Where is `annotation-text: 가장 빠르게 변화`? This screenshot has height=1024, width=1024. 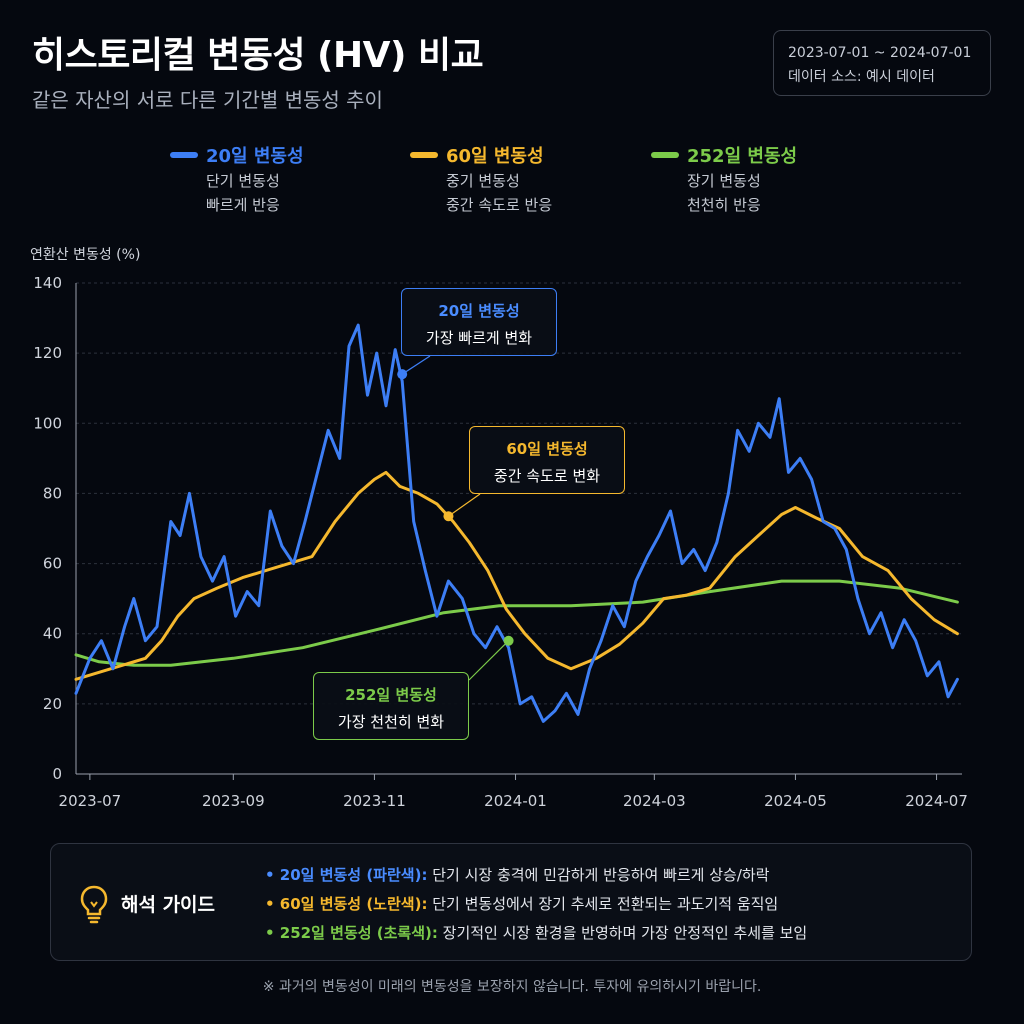
annotation-text: 가장 빠르게 변화 is located at coordinates (479, 338).